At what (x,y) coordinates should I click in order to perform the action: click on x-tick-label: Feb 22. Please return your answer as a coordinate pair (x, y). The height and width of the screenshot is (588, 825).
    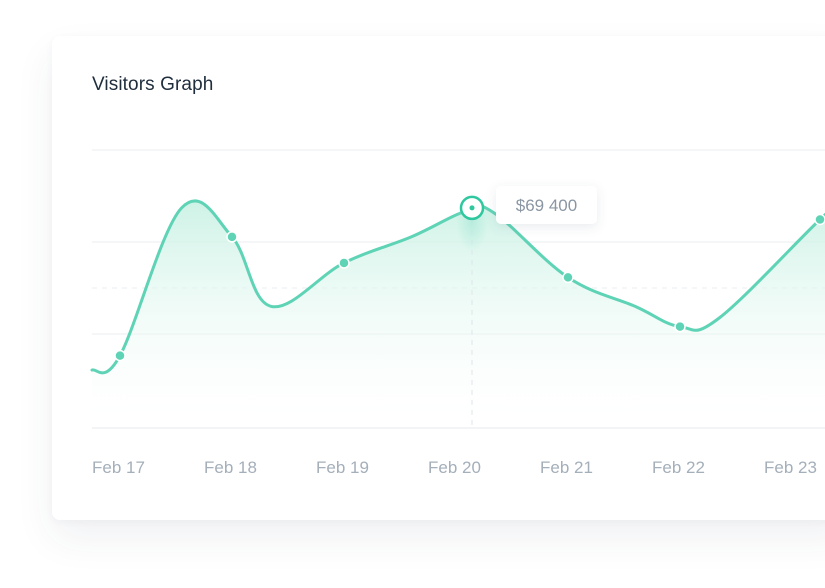
    Looking at the image, I should click on (678, 467).